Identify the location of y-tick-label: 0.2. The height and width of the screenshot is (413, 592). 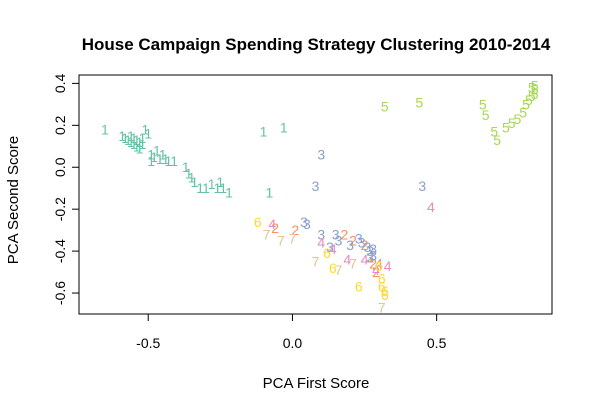
(60, 125).